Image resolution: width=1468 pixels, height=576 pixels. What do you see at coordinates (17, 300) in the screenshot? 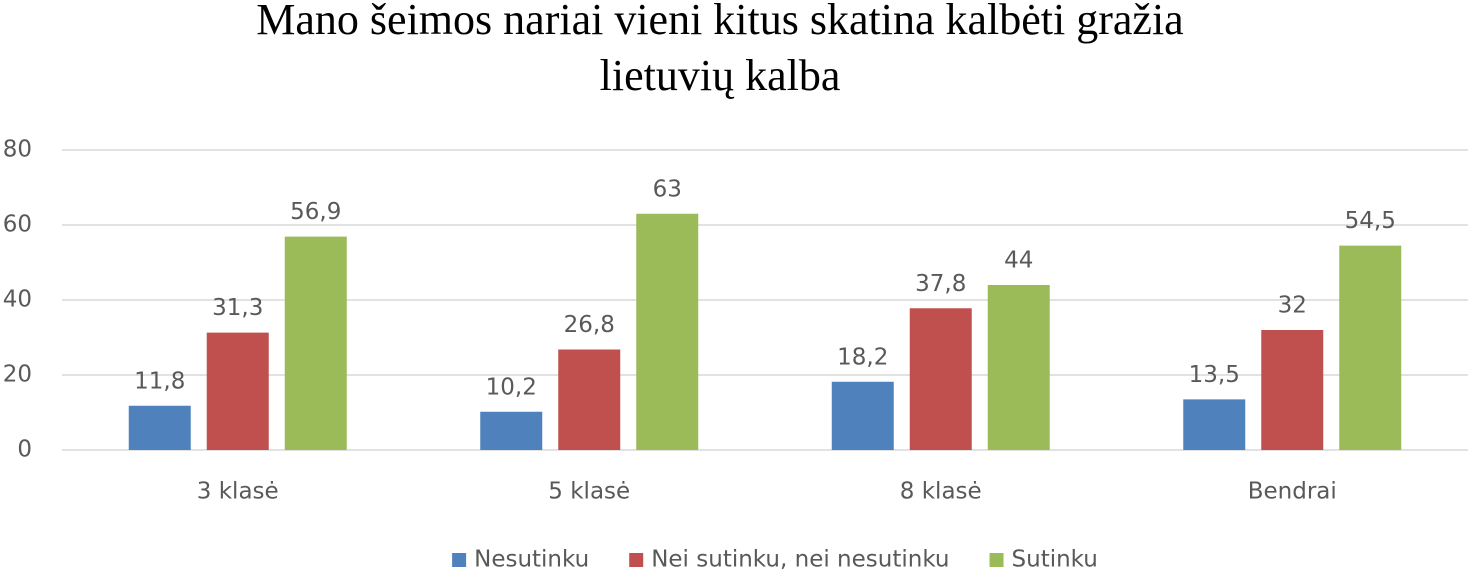
I see `y-tick-label: 40` at bounding box center [17, 300].